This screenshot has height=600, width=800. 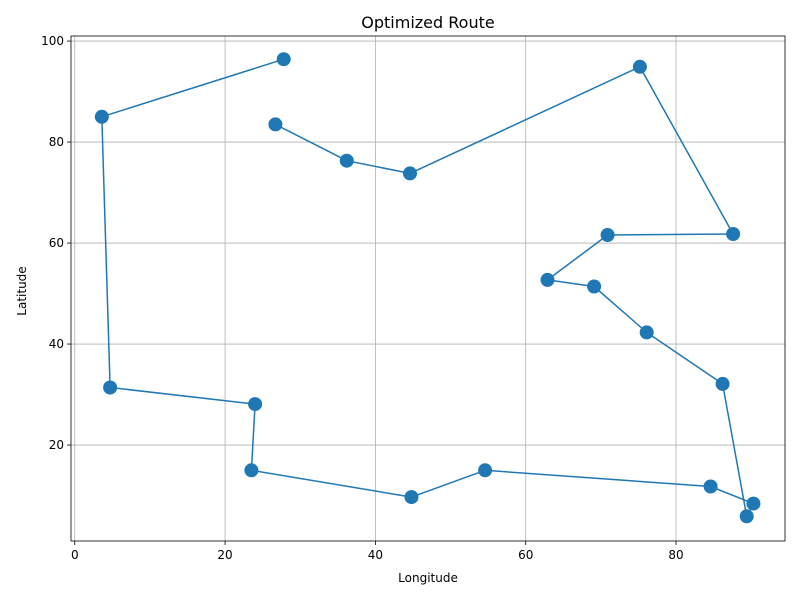 What do you see at coordinates (22, 290) in the screenshot?
I see `y-axis-label: Latitude` at bounding box center [22, 290].